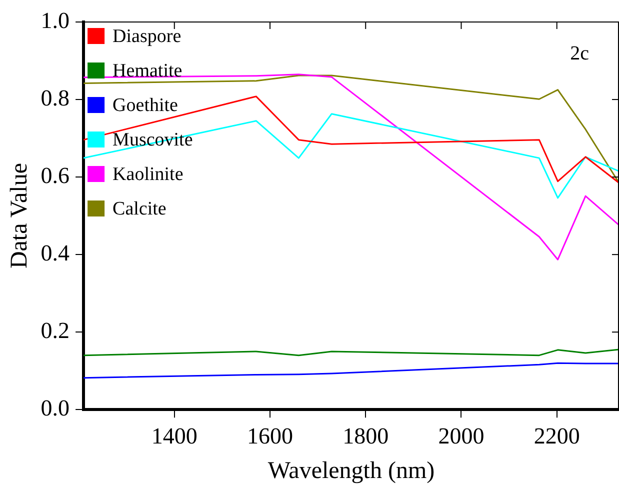  I want to click on legend-label: Calcite, so click(139, 209).